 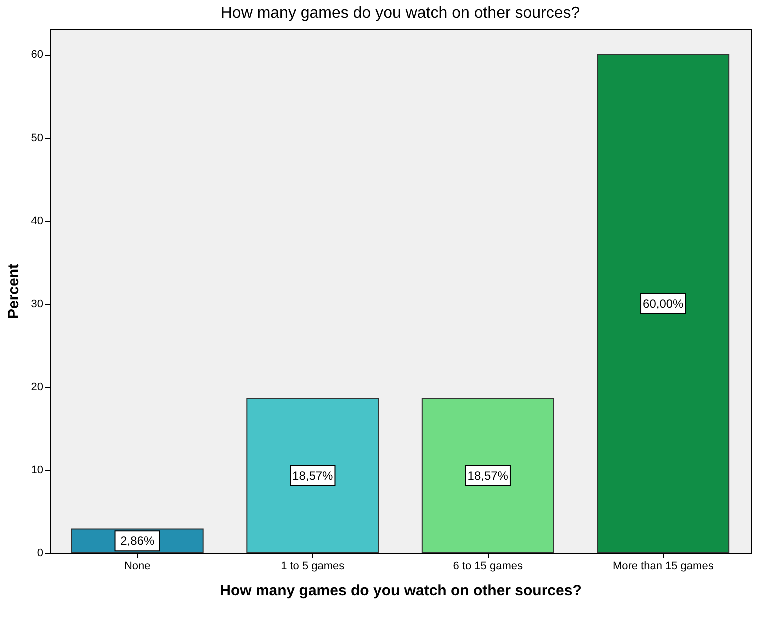 I want to click on y-tick-label: 0, so click(x=40, y=554).